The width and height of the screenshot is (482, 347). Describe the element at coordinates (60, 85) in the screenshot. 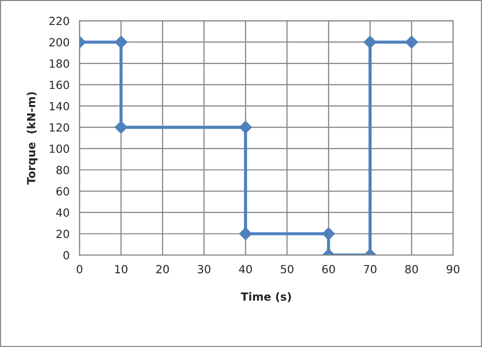

I see `y-tick-label: 160` at that location.